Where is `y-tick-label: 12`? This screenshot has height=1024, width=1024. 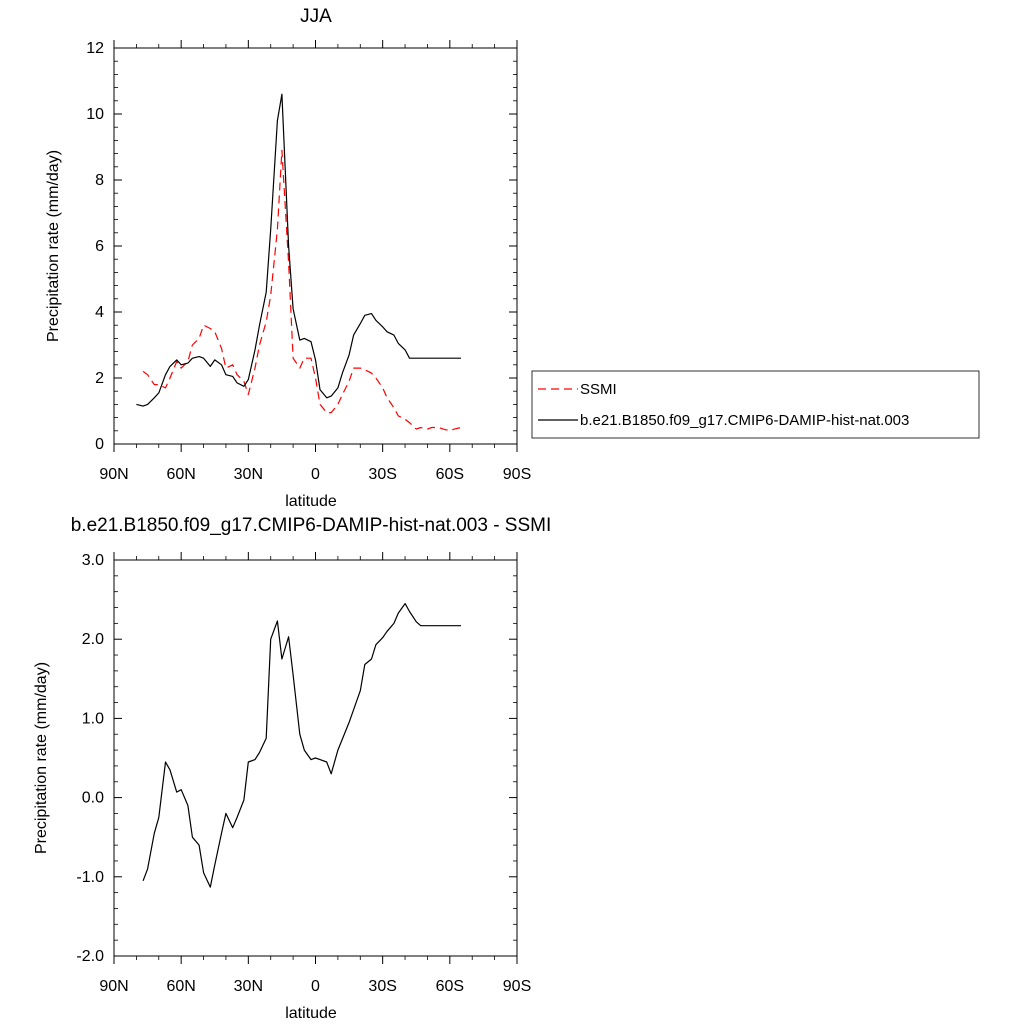
y-tick-label: 12 is located at coordinates (95, 48).